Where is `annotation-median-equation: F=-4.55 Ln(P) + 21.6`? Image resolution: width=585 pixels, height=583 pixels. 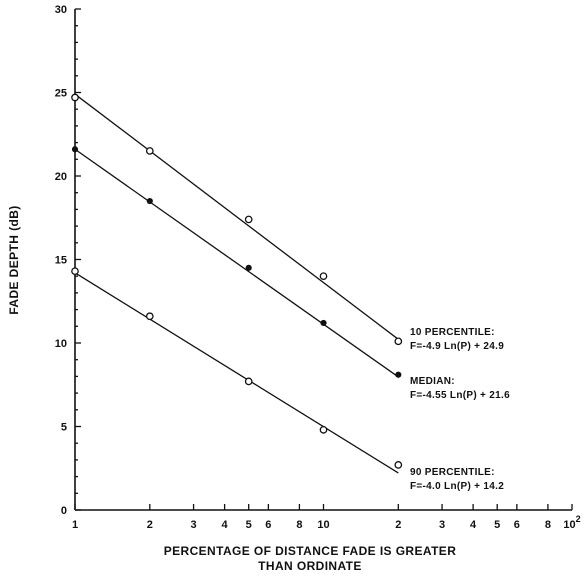
annotation-median-equation: F=-4.55 Ln(P) + 21.6 is located at coordinates (460, 395).